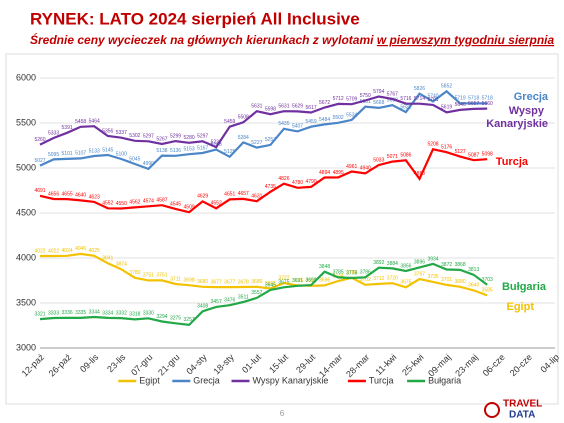  I want to click on value-label: 5176, so click(446, 147).